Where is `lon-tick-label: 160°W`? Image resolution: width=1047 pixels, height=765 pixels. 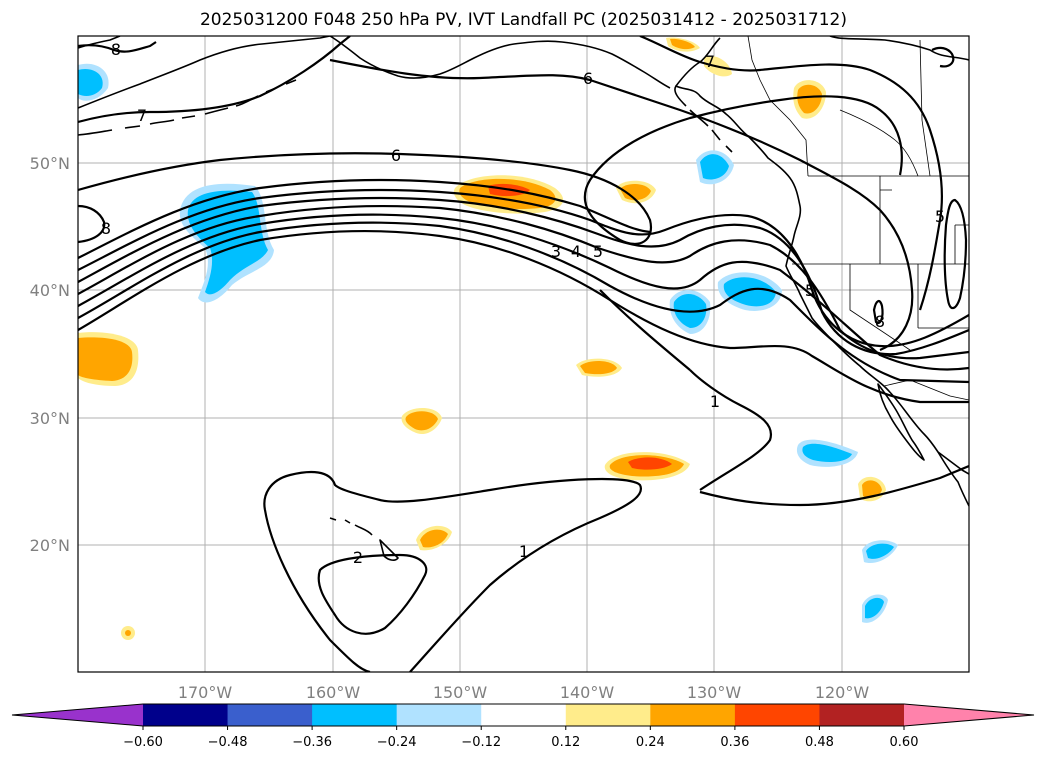
lon-tick-label: 160°W is located at coordinates (333, 692).